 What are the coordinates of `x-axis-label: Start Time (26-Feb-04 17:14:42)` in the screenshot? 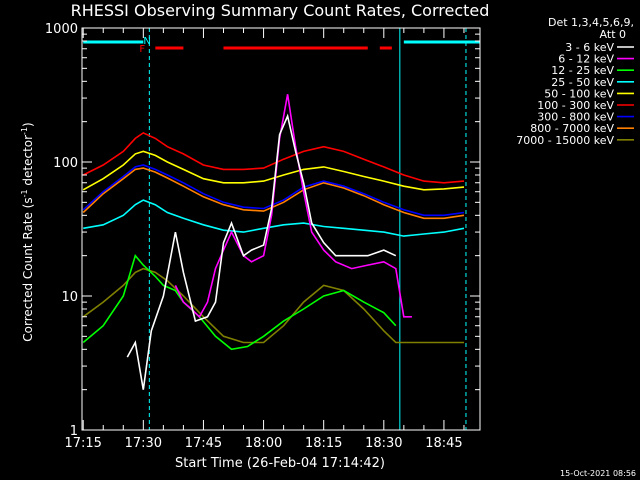 It's located at (280, 463).